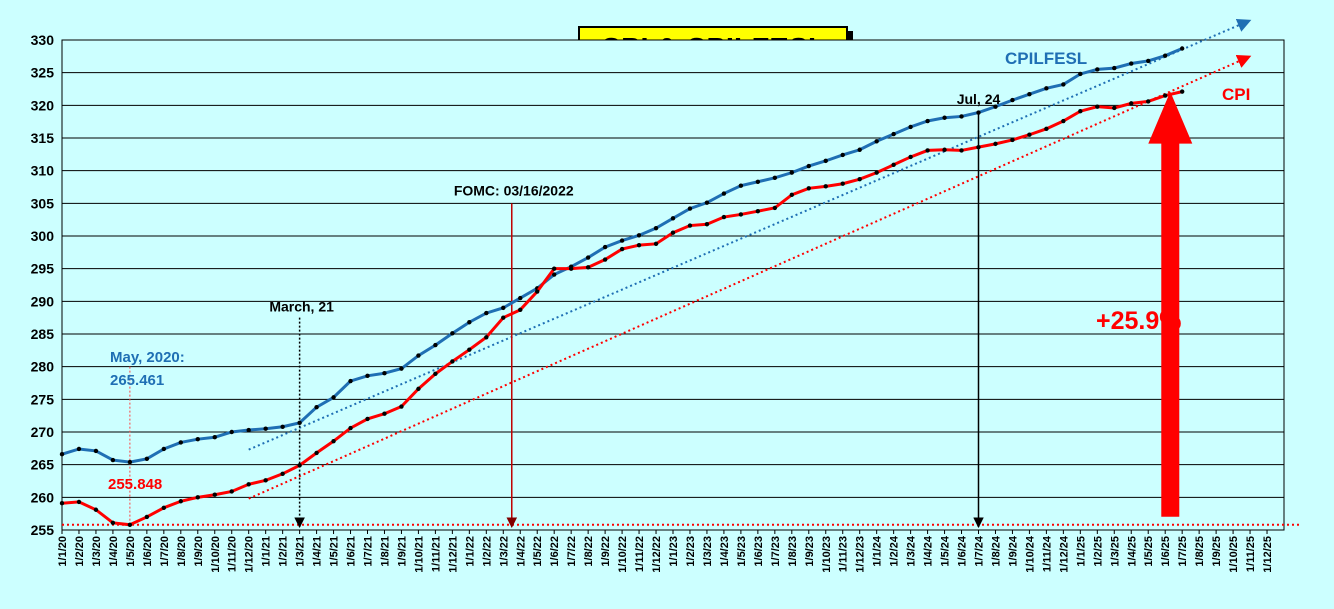  What do you see at coordinates (1115, 551) in the screenshot?
I see `x-tick-label: 1/3/25` at bounding box center [1115, 551].